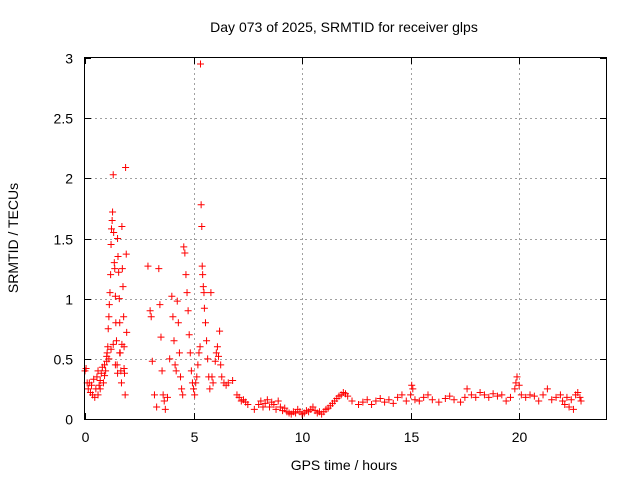  What do you see at coordinates (69, 300) in the screenshot?
I see `y-tick-label: 1` at bounding box center [69, 300].